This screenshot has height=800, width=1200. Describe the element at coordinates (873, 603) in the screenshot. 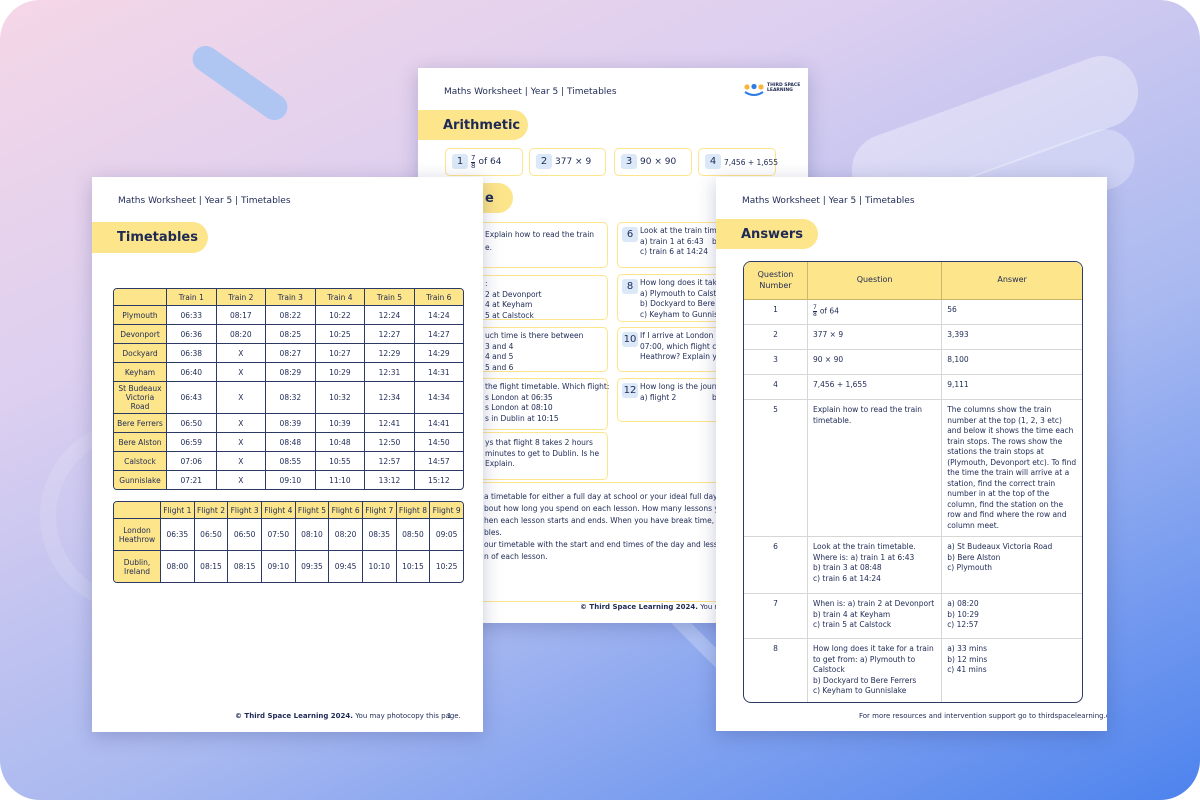

I see `text-line: When is: a) train 2 at Devonport` at that location.